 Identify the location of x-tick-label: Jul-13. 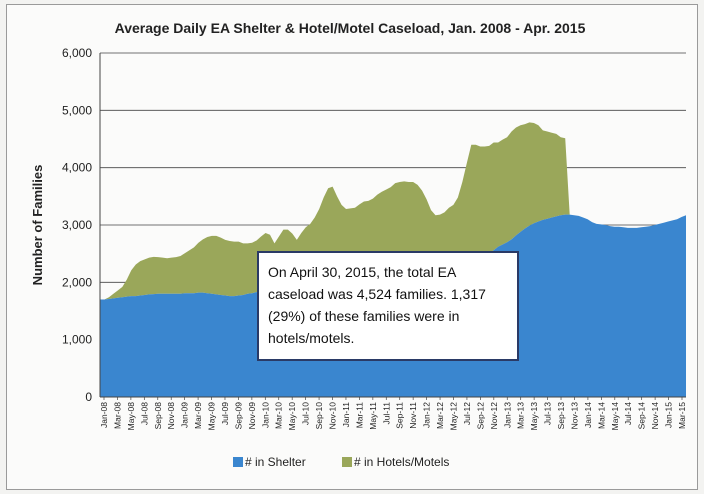
(548, 413).